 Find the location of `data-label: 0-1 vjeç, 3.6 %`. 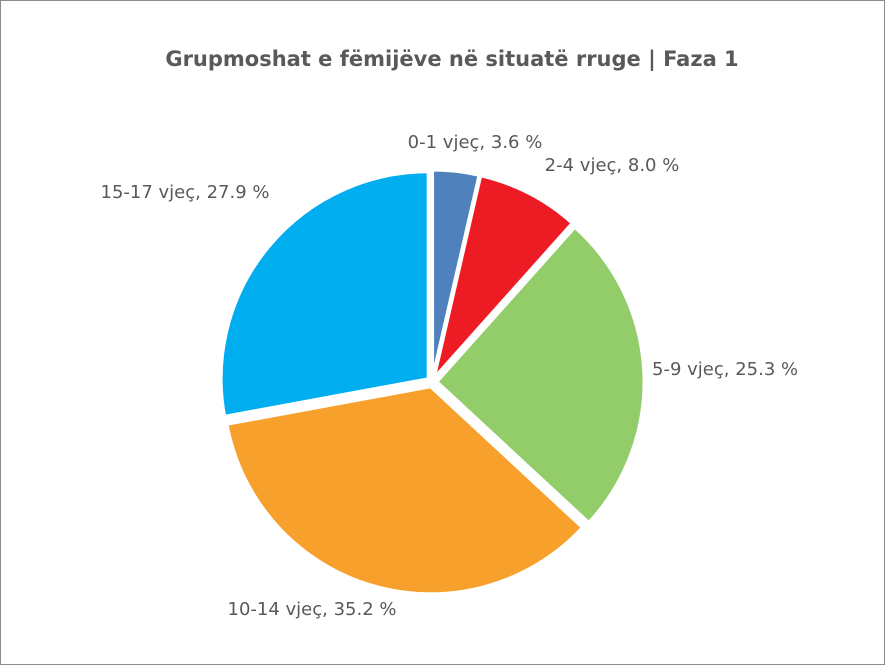

data-label: 0-1 vjeç, 3.6 % is located at coordinates (475, 142).